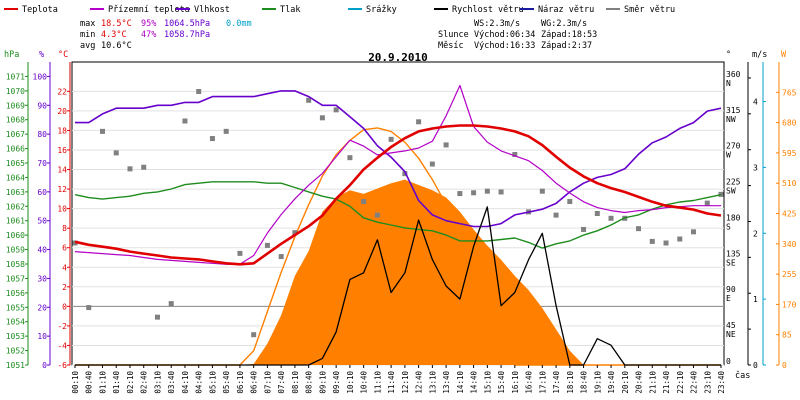  Describe the element at coordinates (755, 102) in the screenshot. I see `wind-axis-tick-label: 4` at that location.